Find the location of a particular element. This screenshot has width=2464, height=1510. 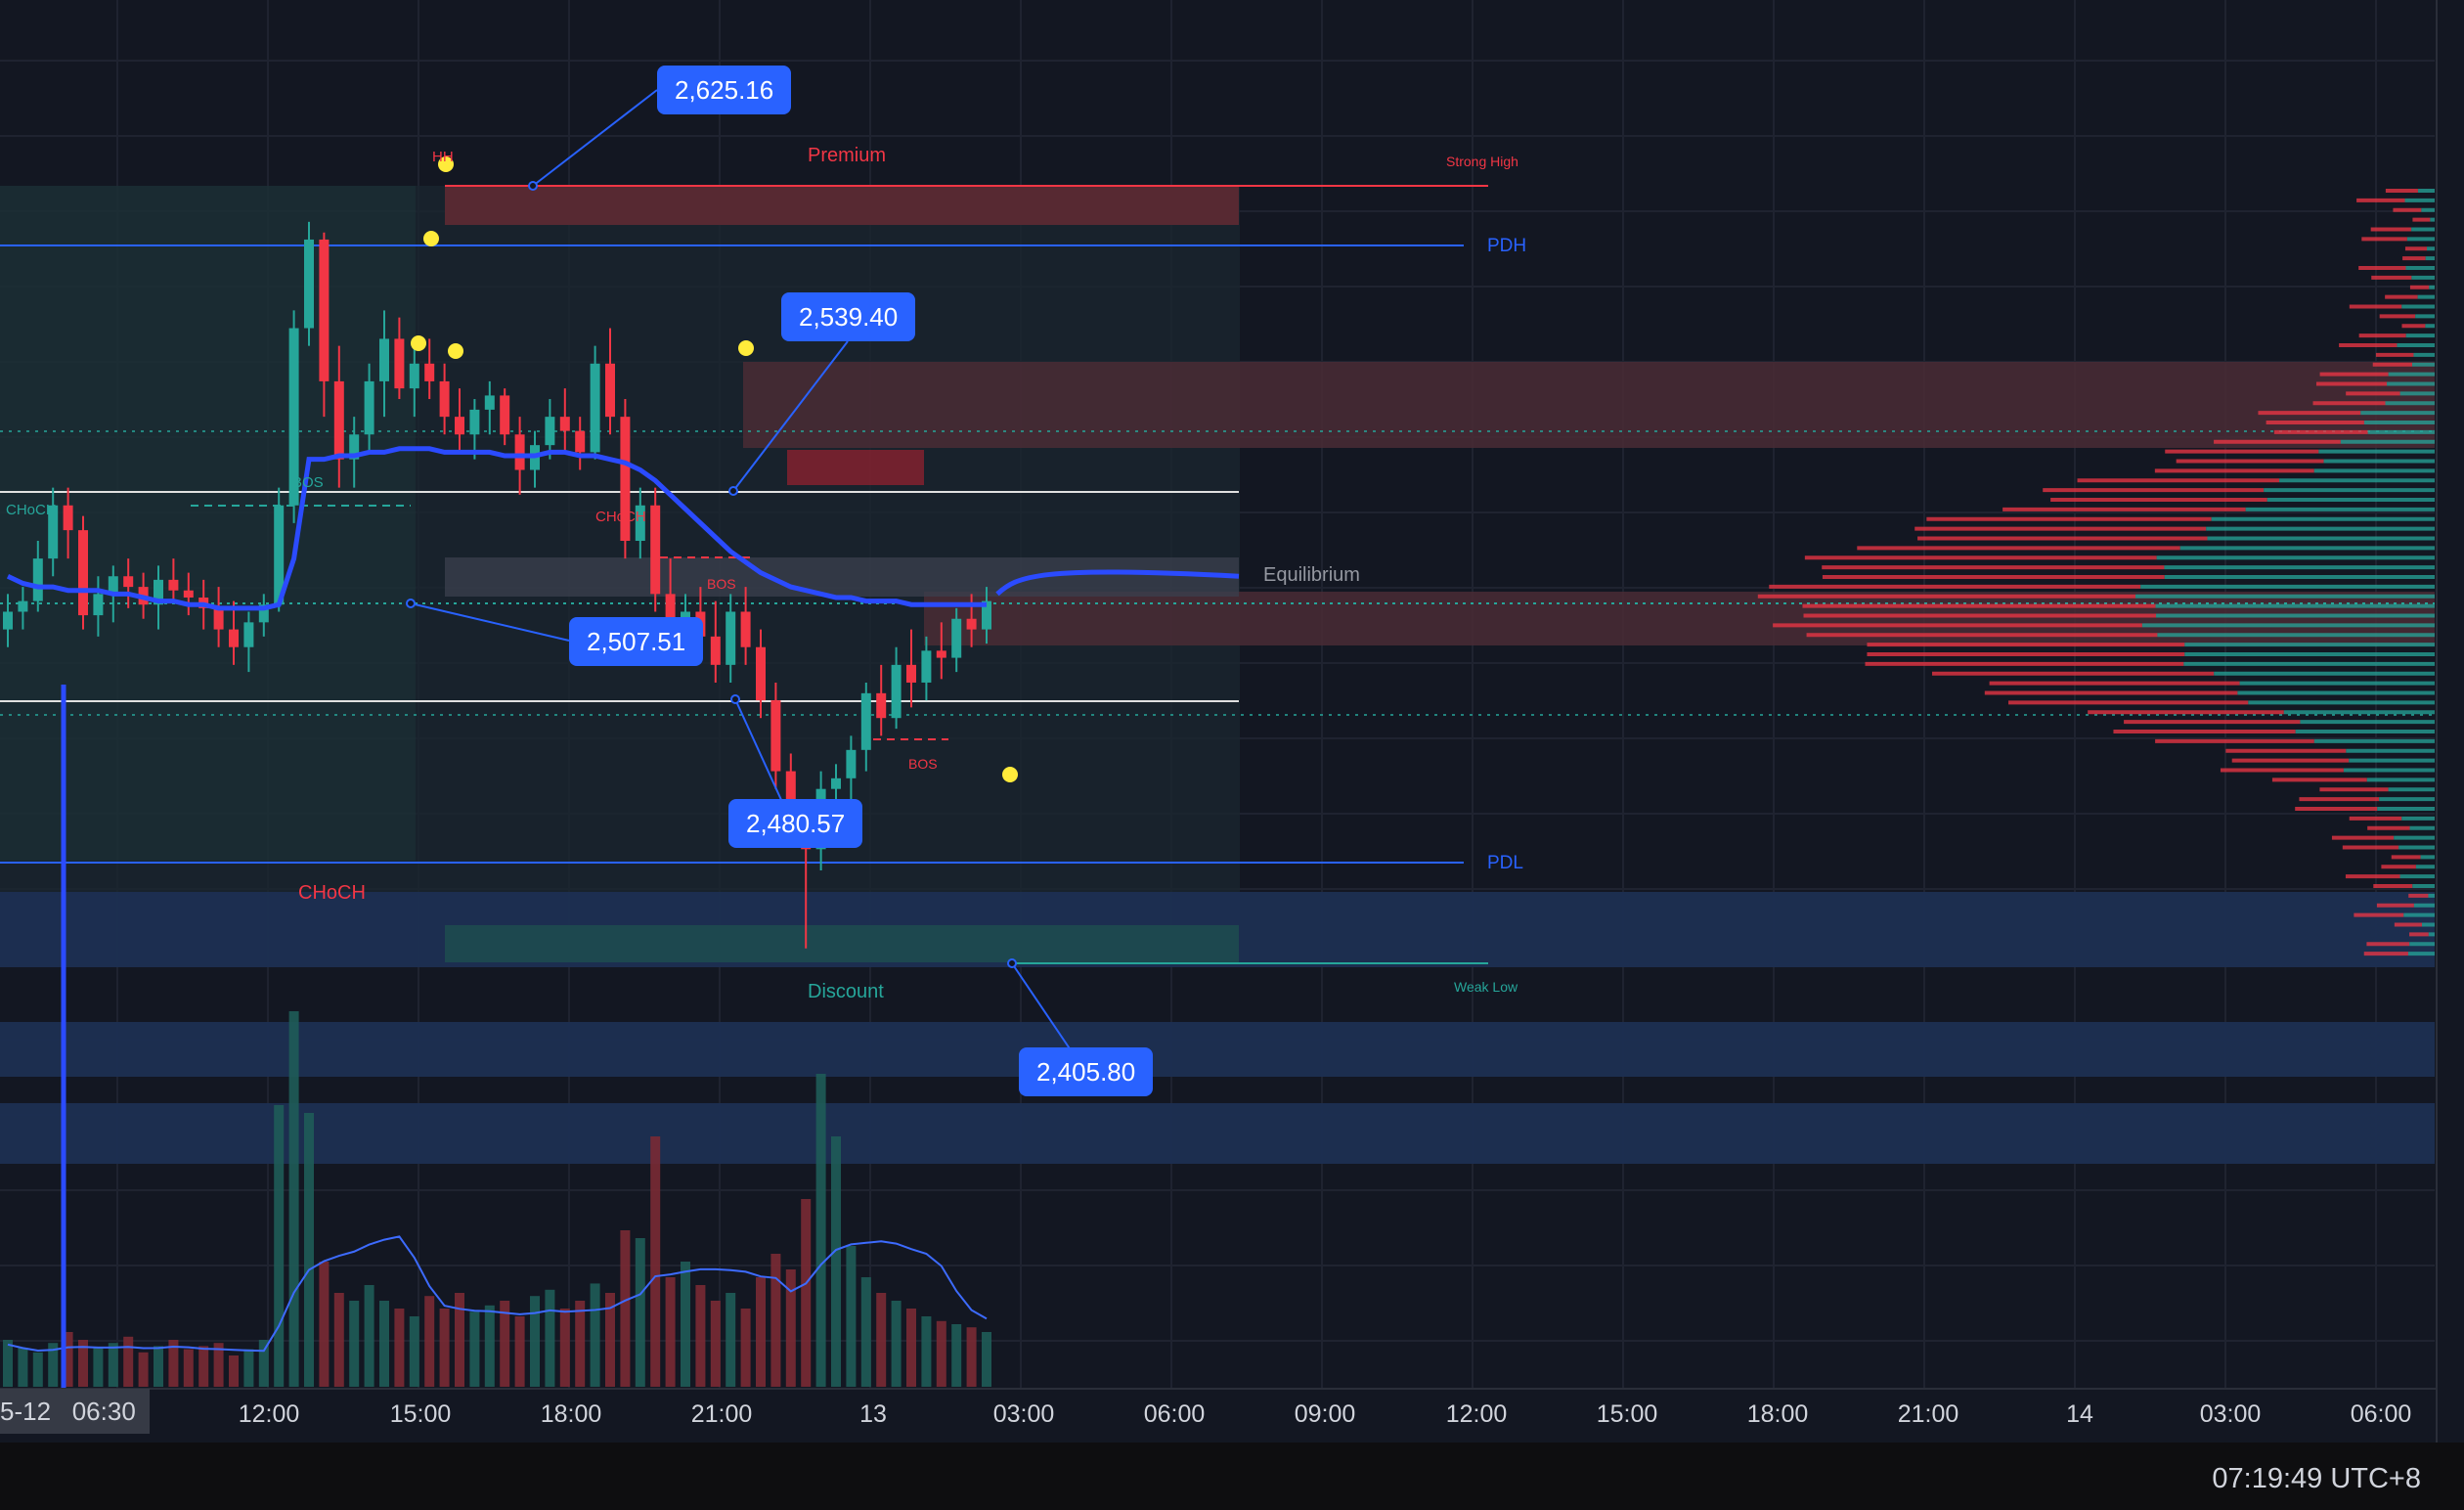

discount-label: Discount is located at coordinates (846, 991).